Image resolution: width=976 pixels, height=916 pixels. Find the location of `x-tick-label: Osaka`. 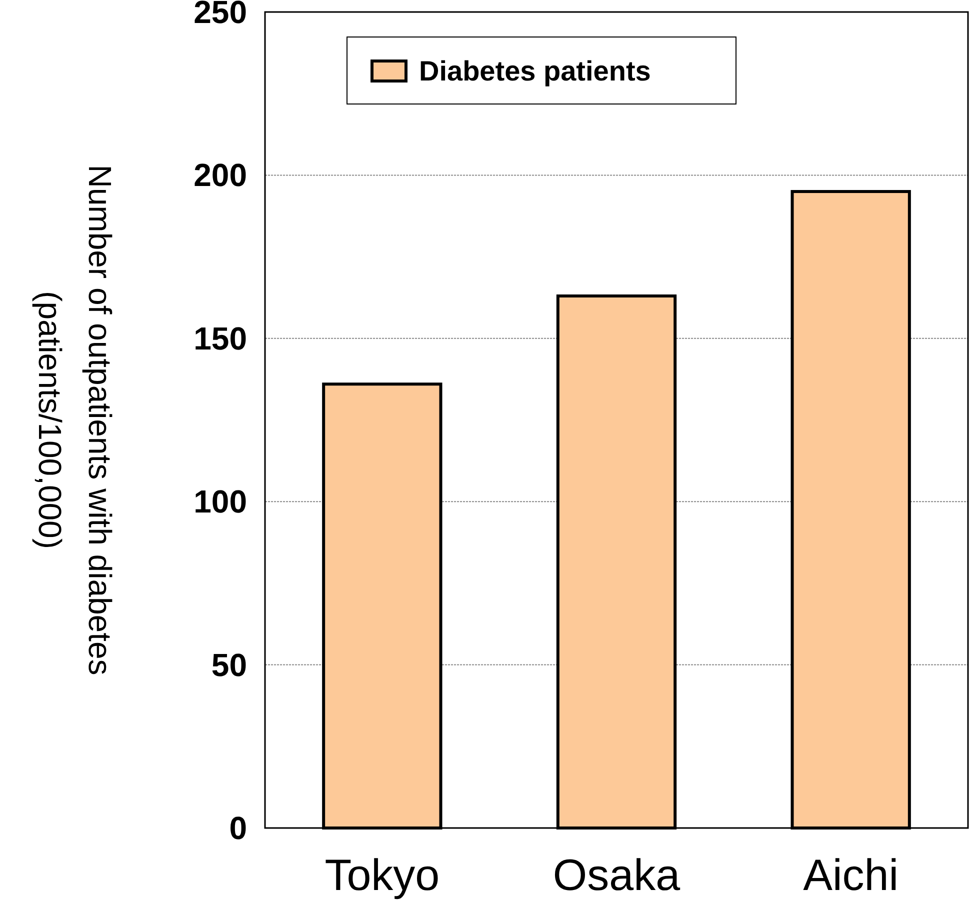

x-tick-label: Osaka is located at coordinates (616, 875).